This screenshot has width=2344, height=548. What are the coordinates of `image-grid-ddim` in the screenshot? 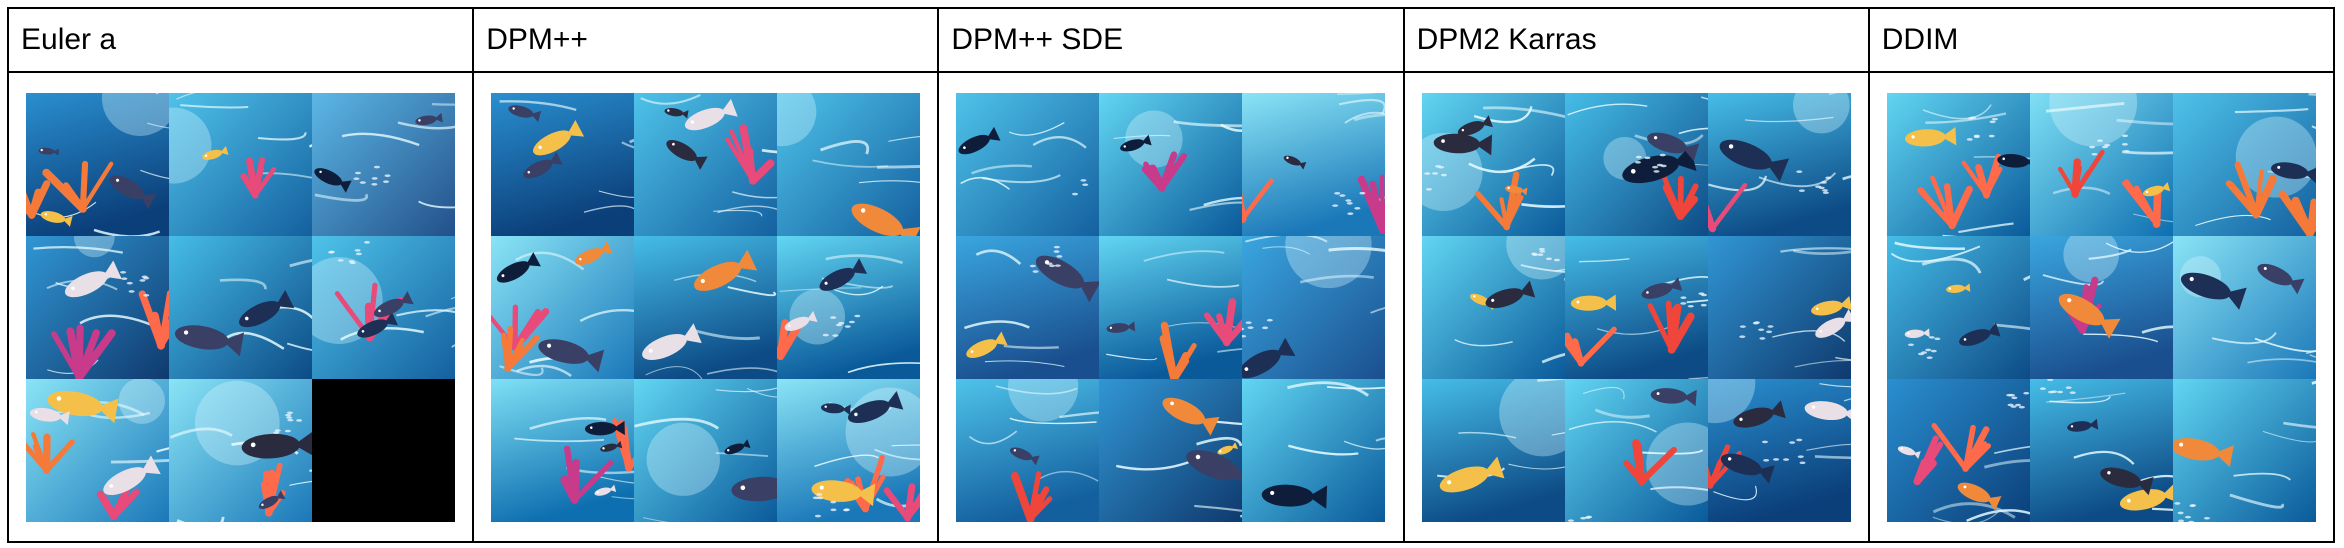 It's located at (2101, 307).